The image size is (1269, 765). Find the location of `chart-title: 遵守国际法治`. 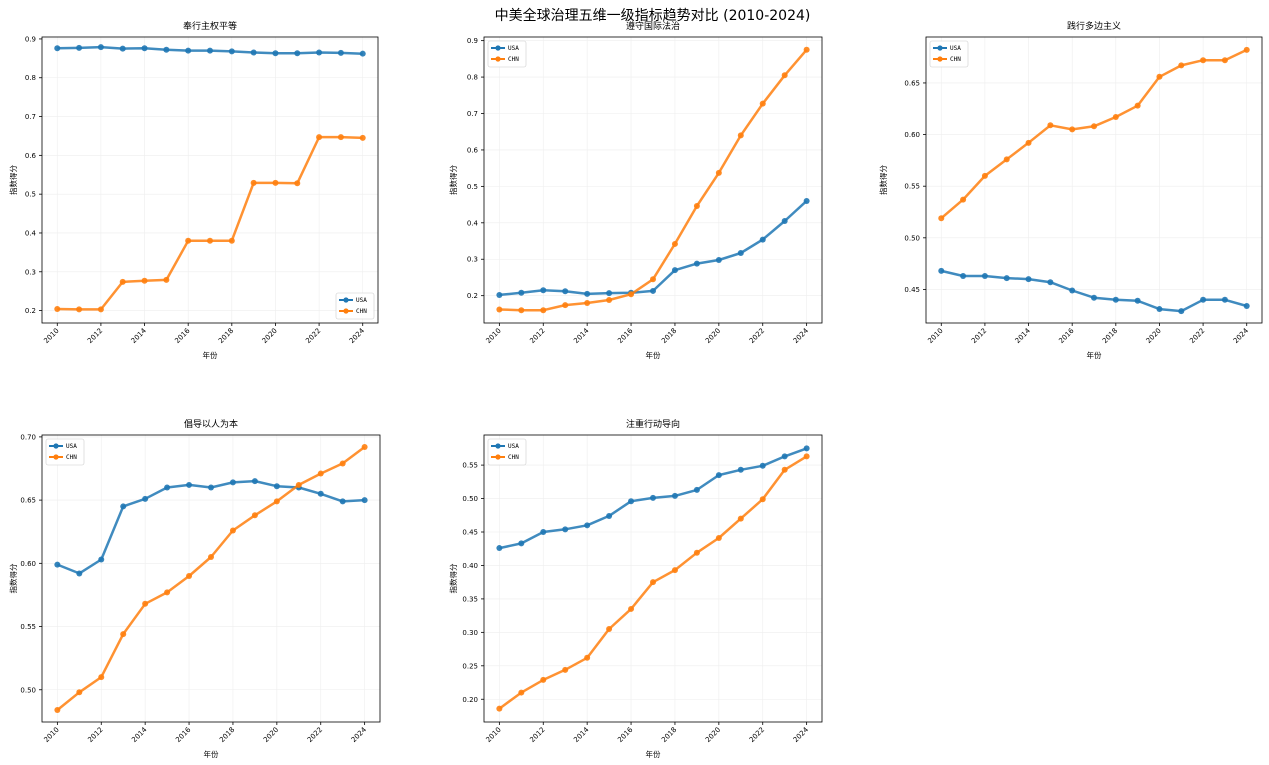

chart-title: 遵守国际法治 is located at coordinates (653, 26).